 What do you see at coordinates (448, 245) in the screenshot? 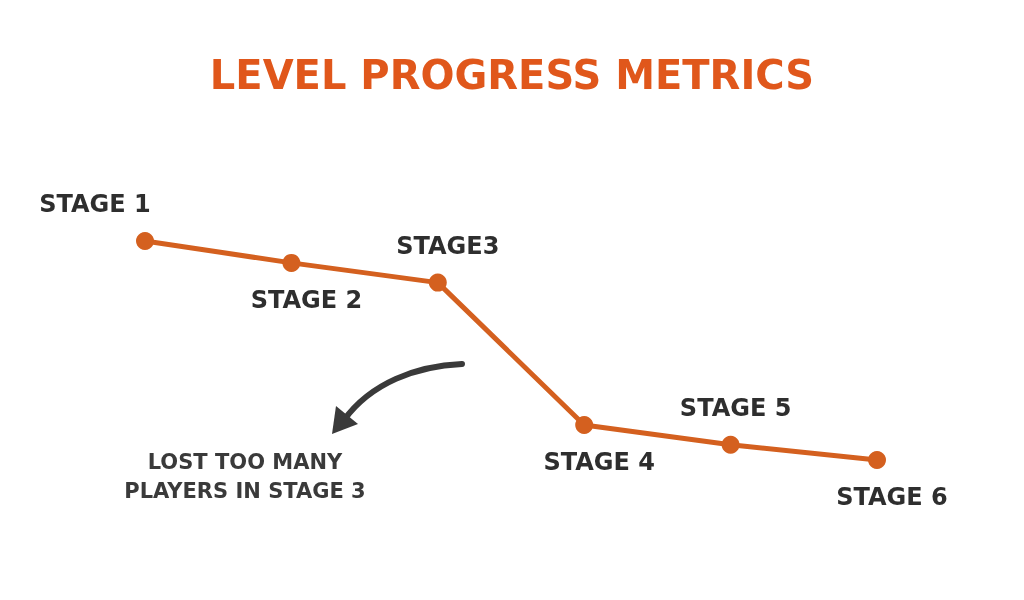
I see `x-tick-label: STAGE3` at bounding box center [448, 245].